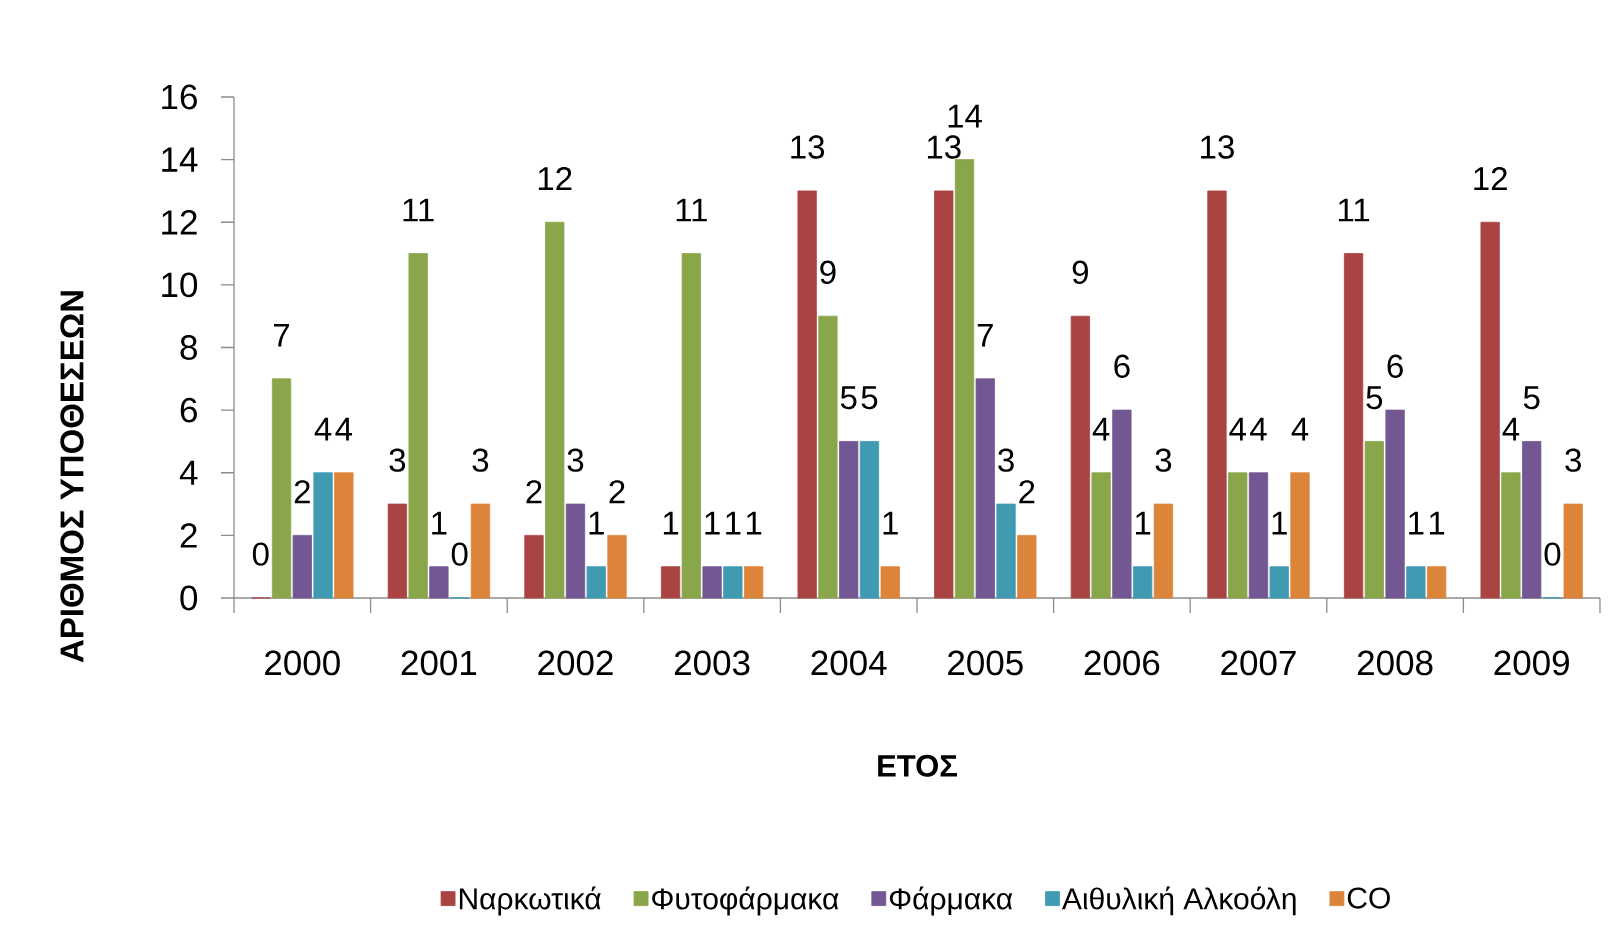 Image resolution: width=1614 pixels, height=946 pixels. What do you see at coordinates (985, 663) in the screenshot?
I see `x-tick-label: 2005` at bounding box center [985, 663].